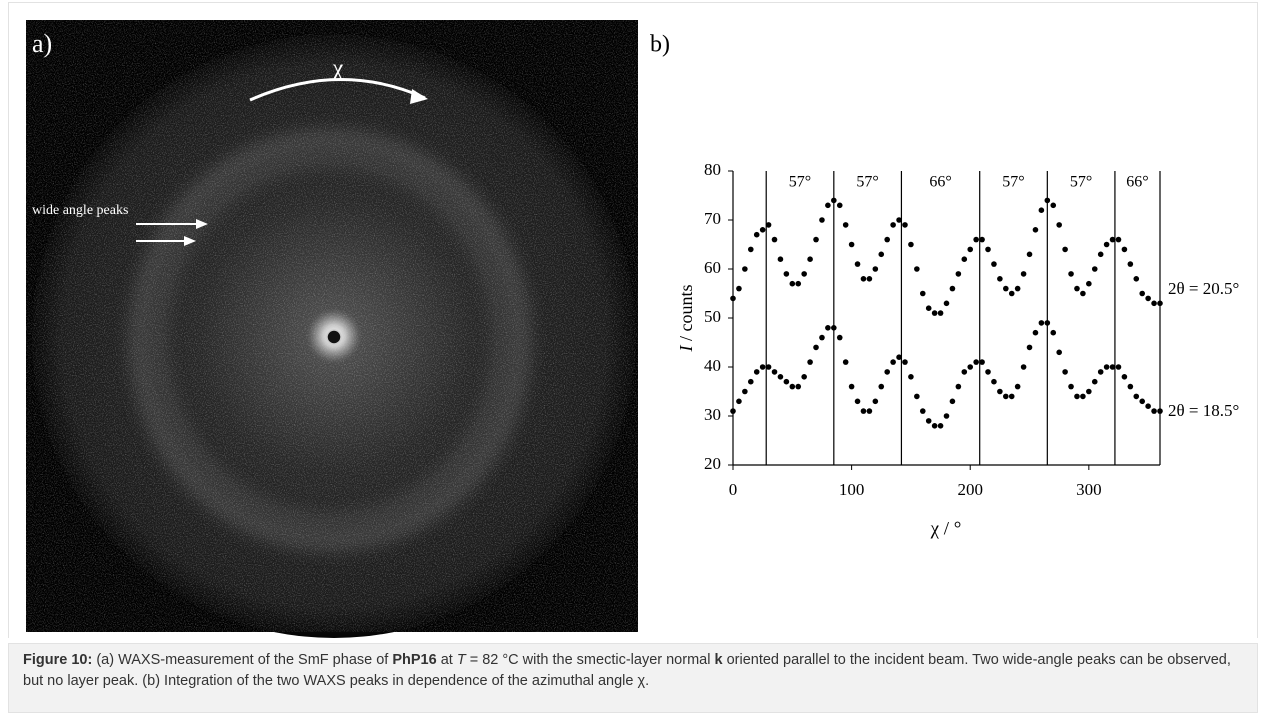 The width and height of the screenshot is (1268, 718). What do you see at coordinates (242, 660) in the screenshot?
I see `caption-text: (a) WAXS-measurement of the SmF phase of` at bounding box center [242, 660].